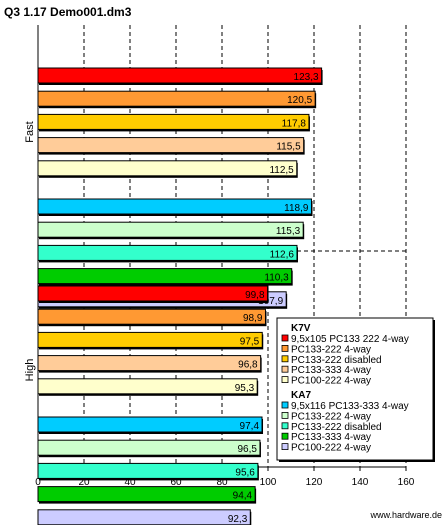  What do you see at coordinates (314, 482) in the screenshot?
I see `x-tick-label: 120` at bounding box center [314, 482].